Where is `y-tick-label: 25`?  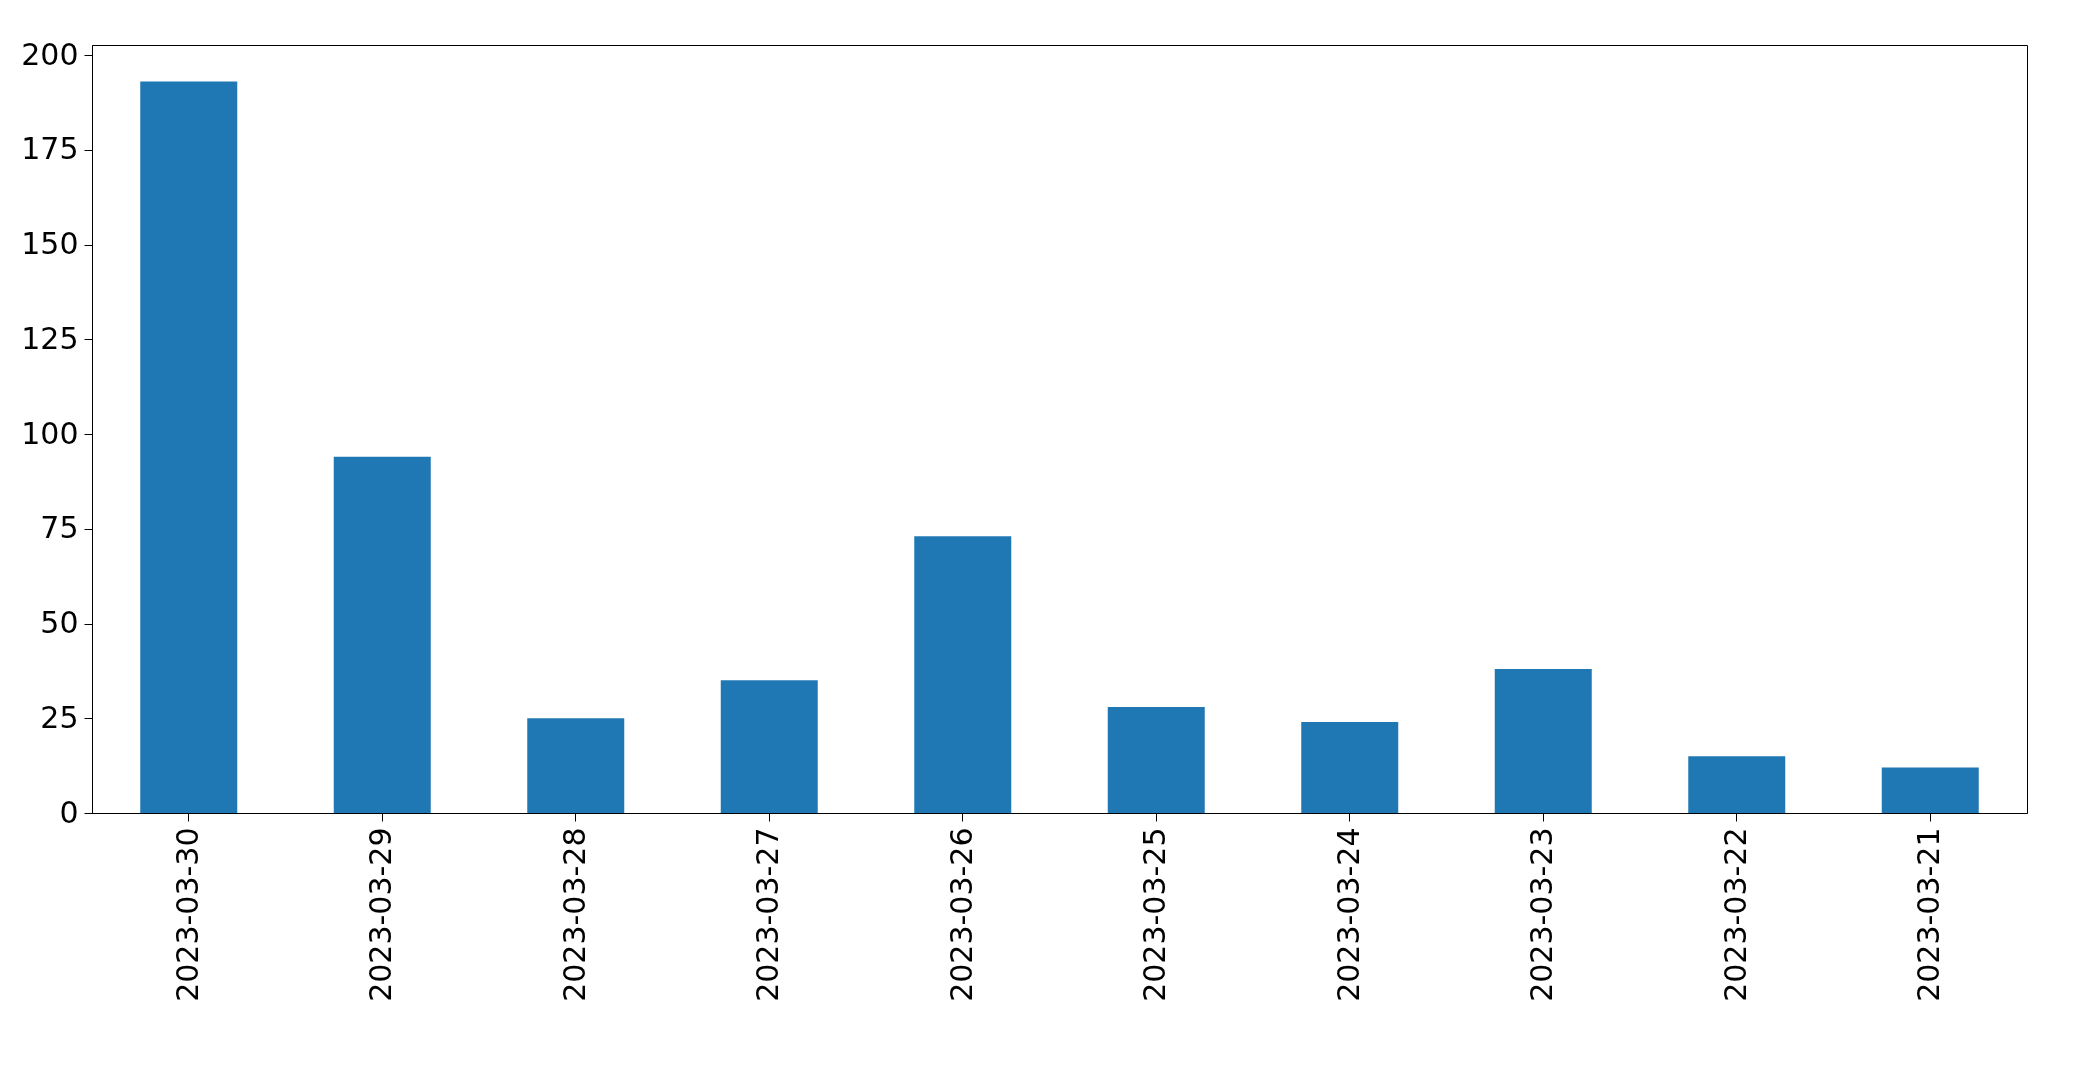
y-tick-label: 25 is located at coordinates (59, 717).